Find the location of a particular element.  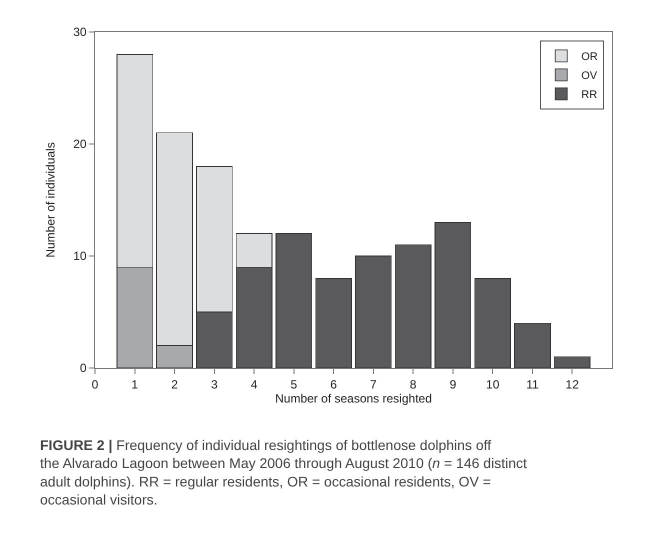

x-tick-label: 6 is located at coordinates (334, 384).